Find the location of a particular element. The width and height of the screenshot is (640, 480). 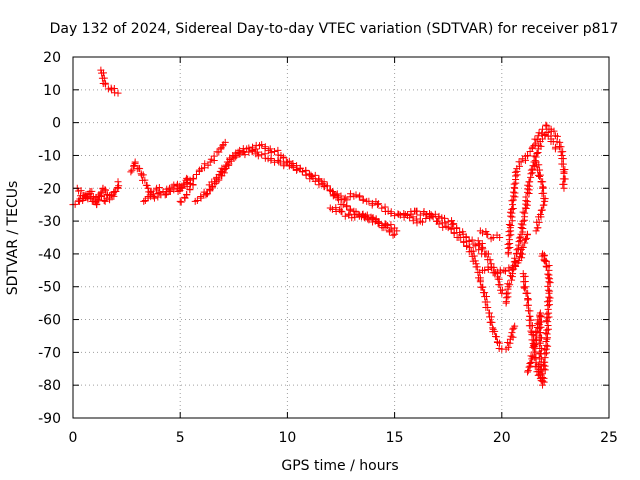

x-tick-label: 25 is located at coordinates (609, 438).